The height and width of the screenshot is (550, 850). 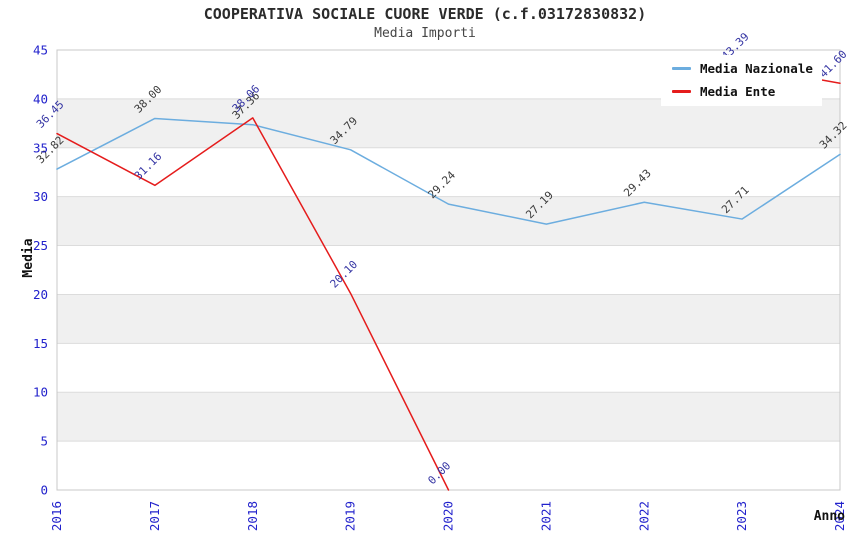 I want to click on x-tick-label: 2023, so click(x=741, y=516).